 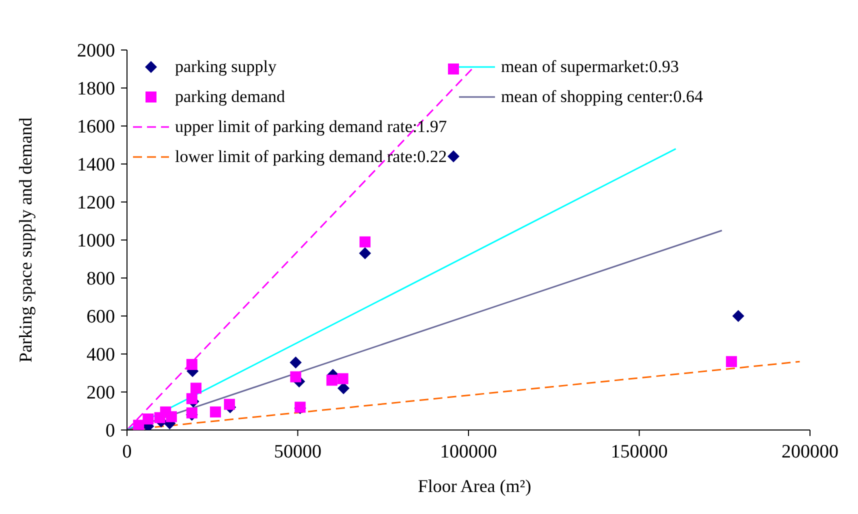 I want to click on y-tick-label: 600, so click(x=100, y=317).